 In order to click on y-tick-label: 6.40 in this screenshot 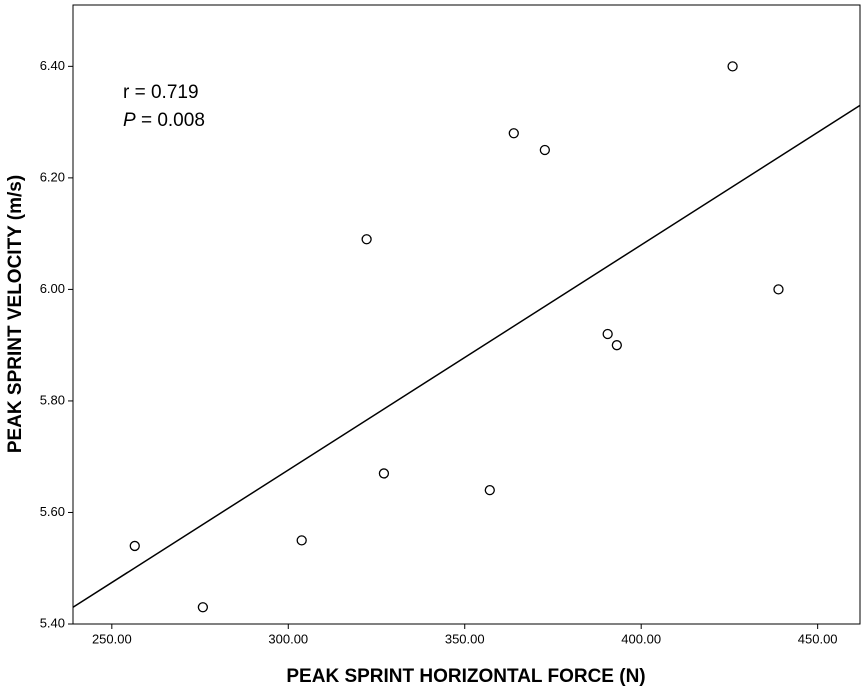, I will do `click(52, 65)`.